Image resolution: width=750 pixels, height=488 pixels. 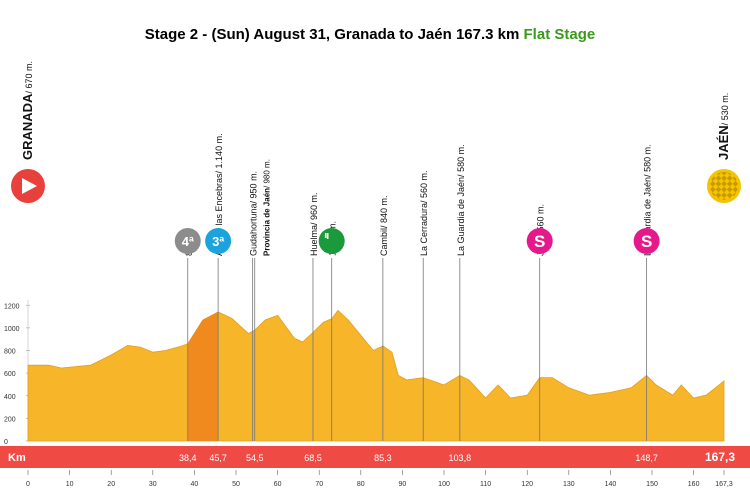 What do you see at coordinates (319, 484) in the screenshot?
I see `x-tick-label: 70` at bounding box center [319, 484].